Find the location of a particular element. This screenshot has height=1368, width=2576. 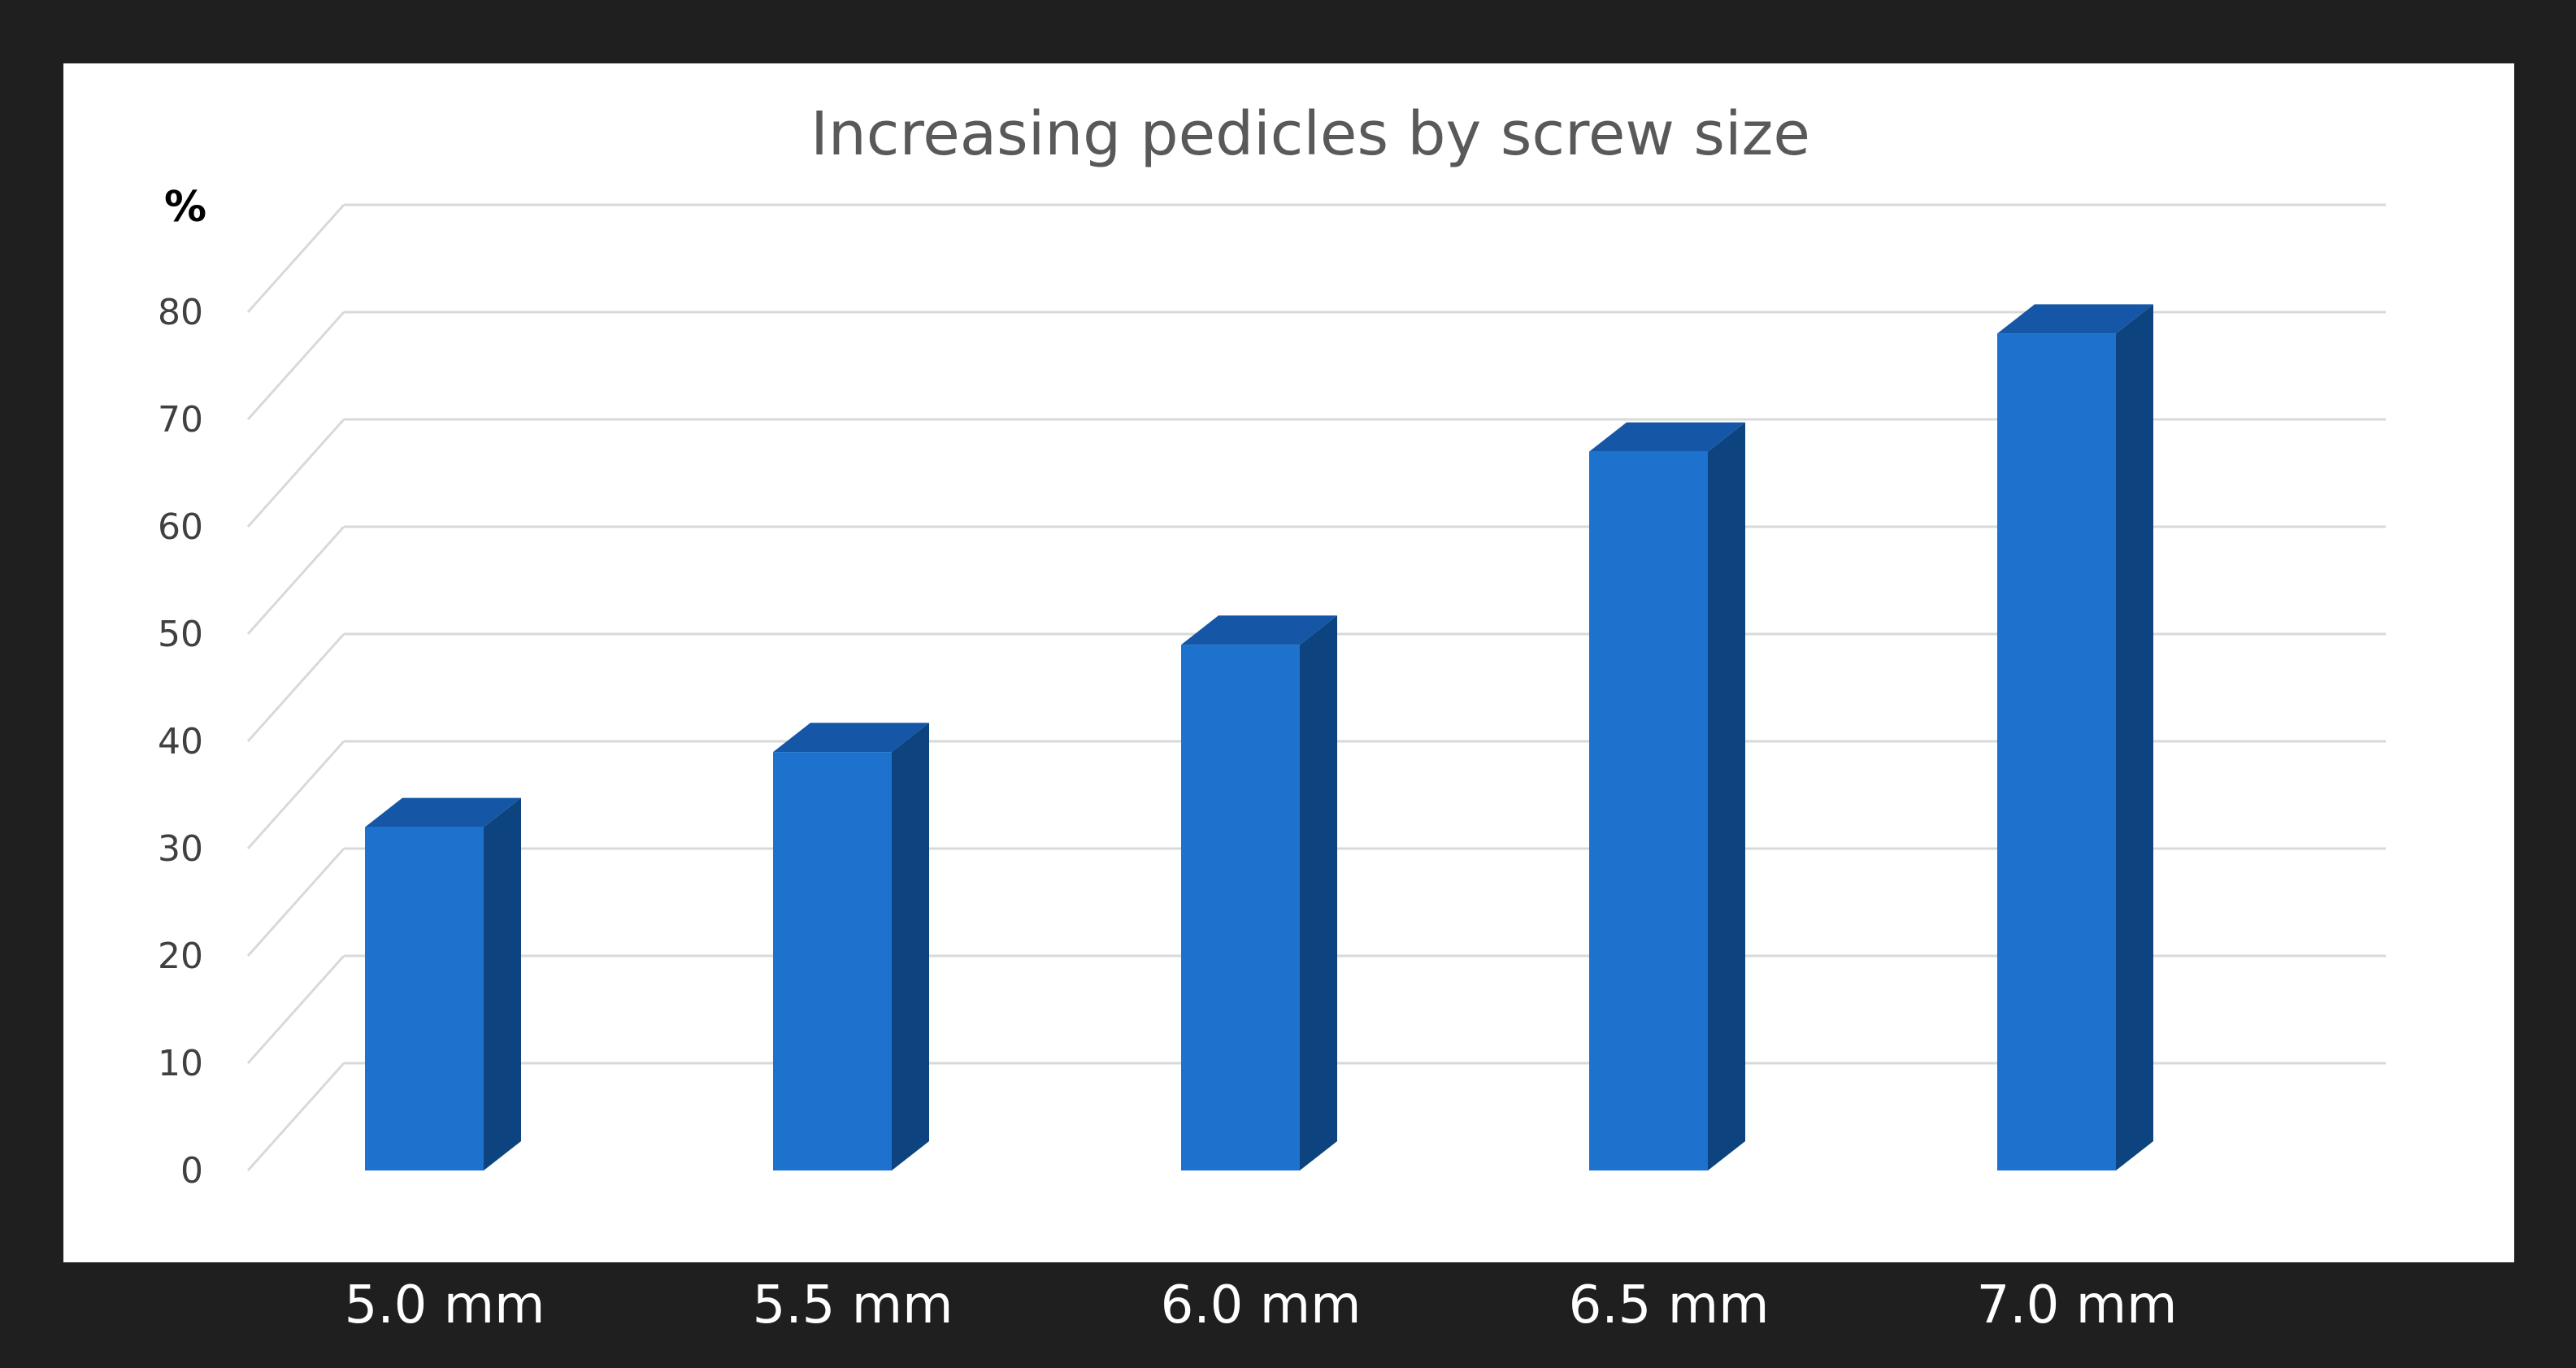

y-tick-label: 80 is located at coordinates (180, 313).